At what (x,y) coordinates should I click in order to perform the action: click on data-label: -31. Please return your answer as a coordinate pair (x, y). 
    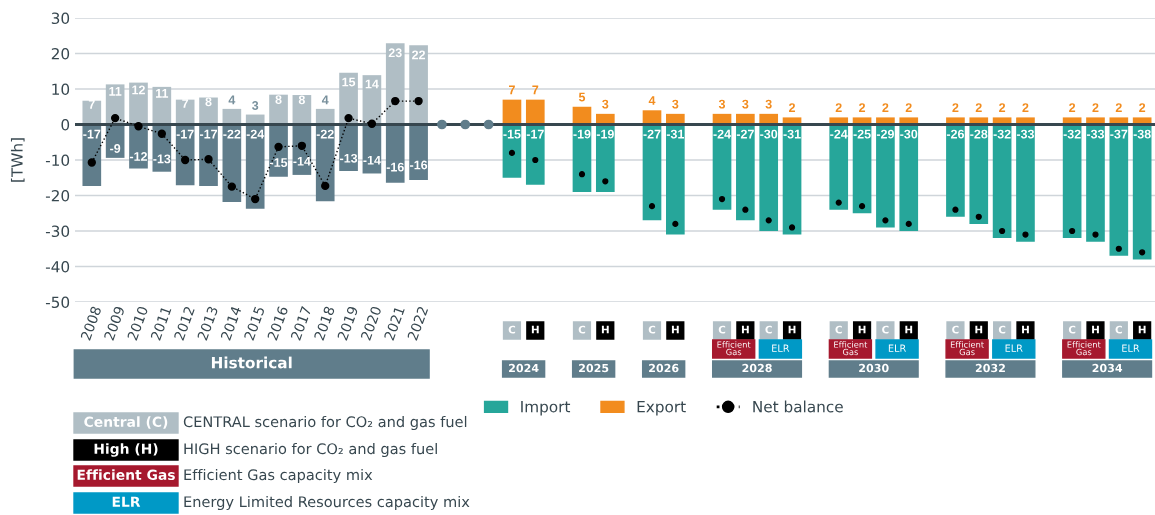
    Looking at the image, I should click on (792, 134).